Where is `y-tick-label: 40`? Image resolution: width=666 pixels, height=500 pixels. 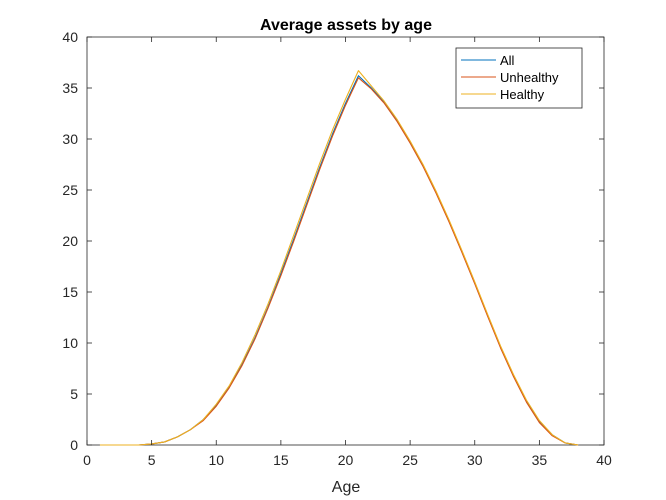
y-tick-label: 40 is located at coordinates (70, 37).